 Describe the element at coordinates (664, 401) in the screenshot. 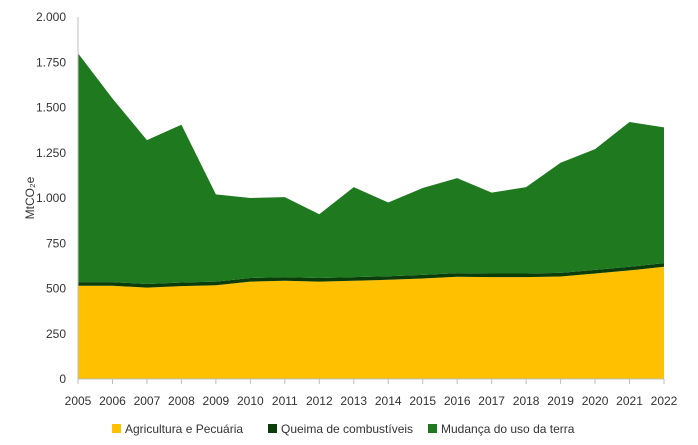

I see `x-tick-label: 2022` at that location.